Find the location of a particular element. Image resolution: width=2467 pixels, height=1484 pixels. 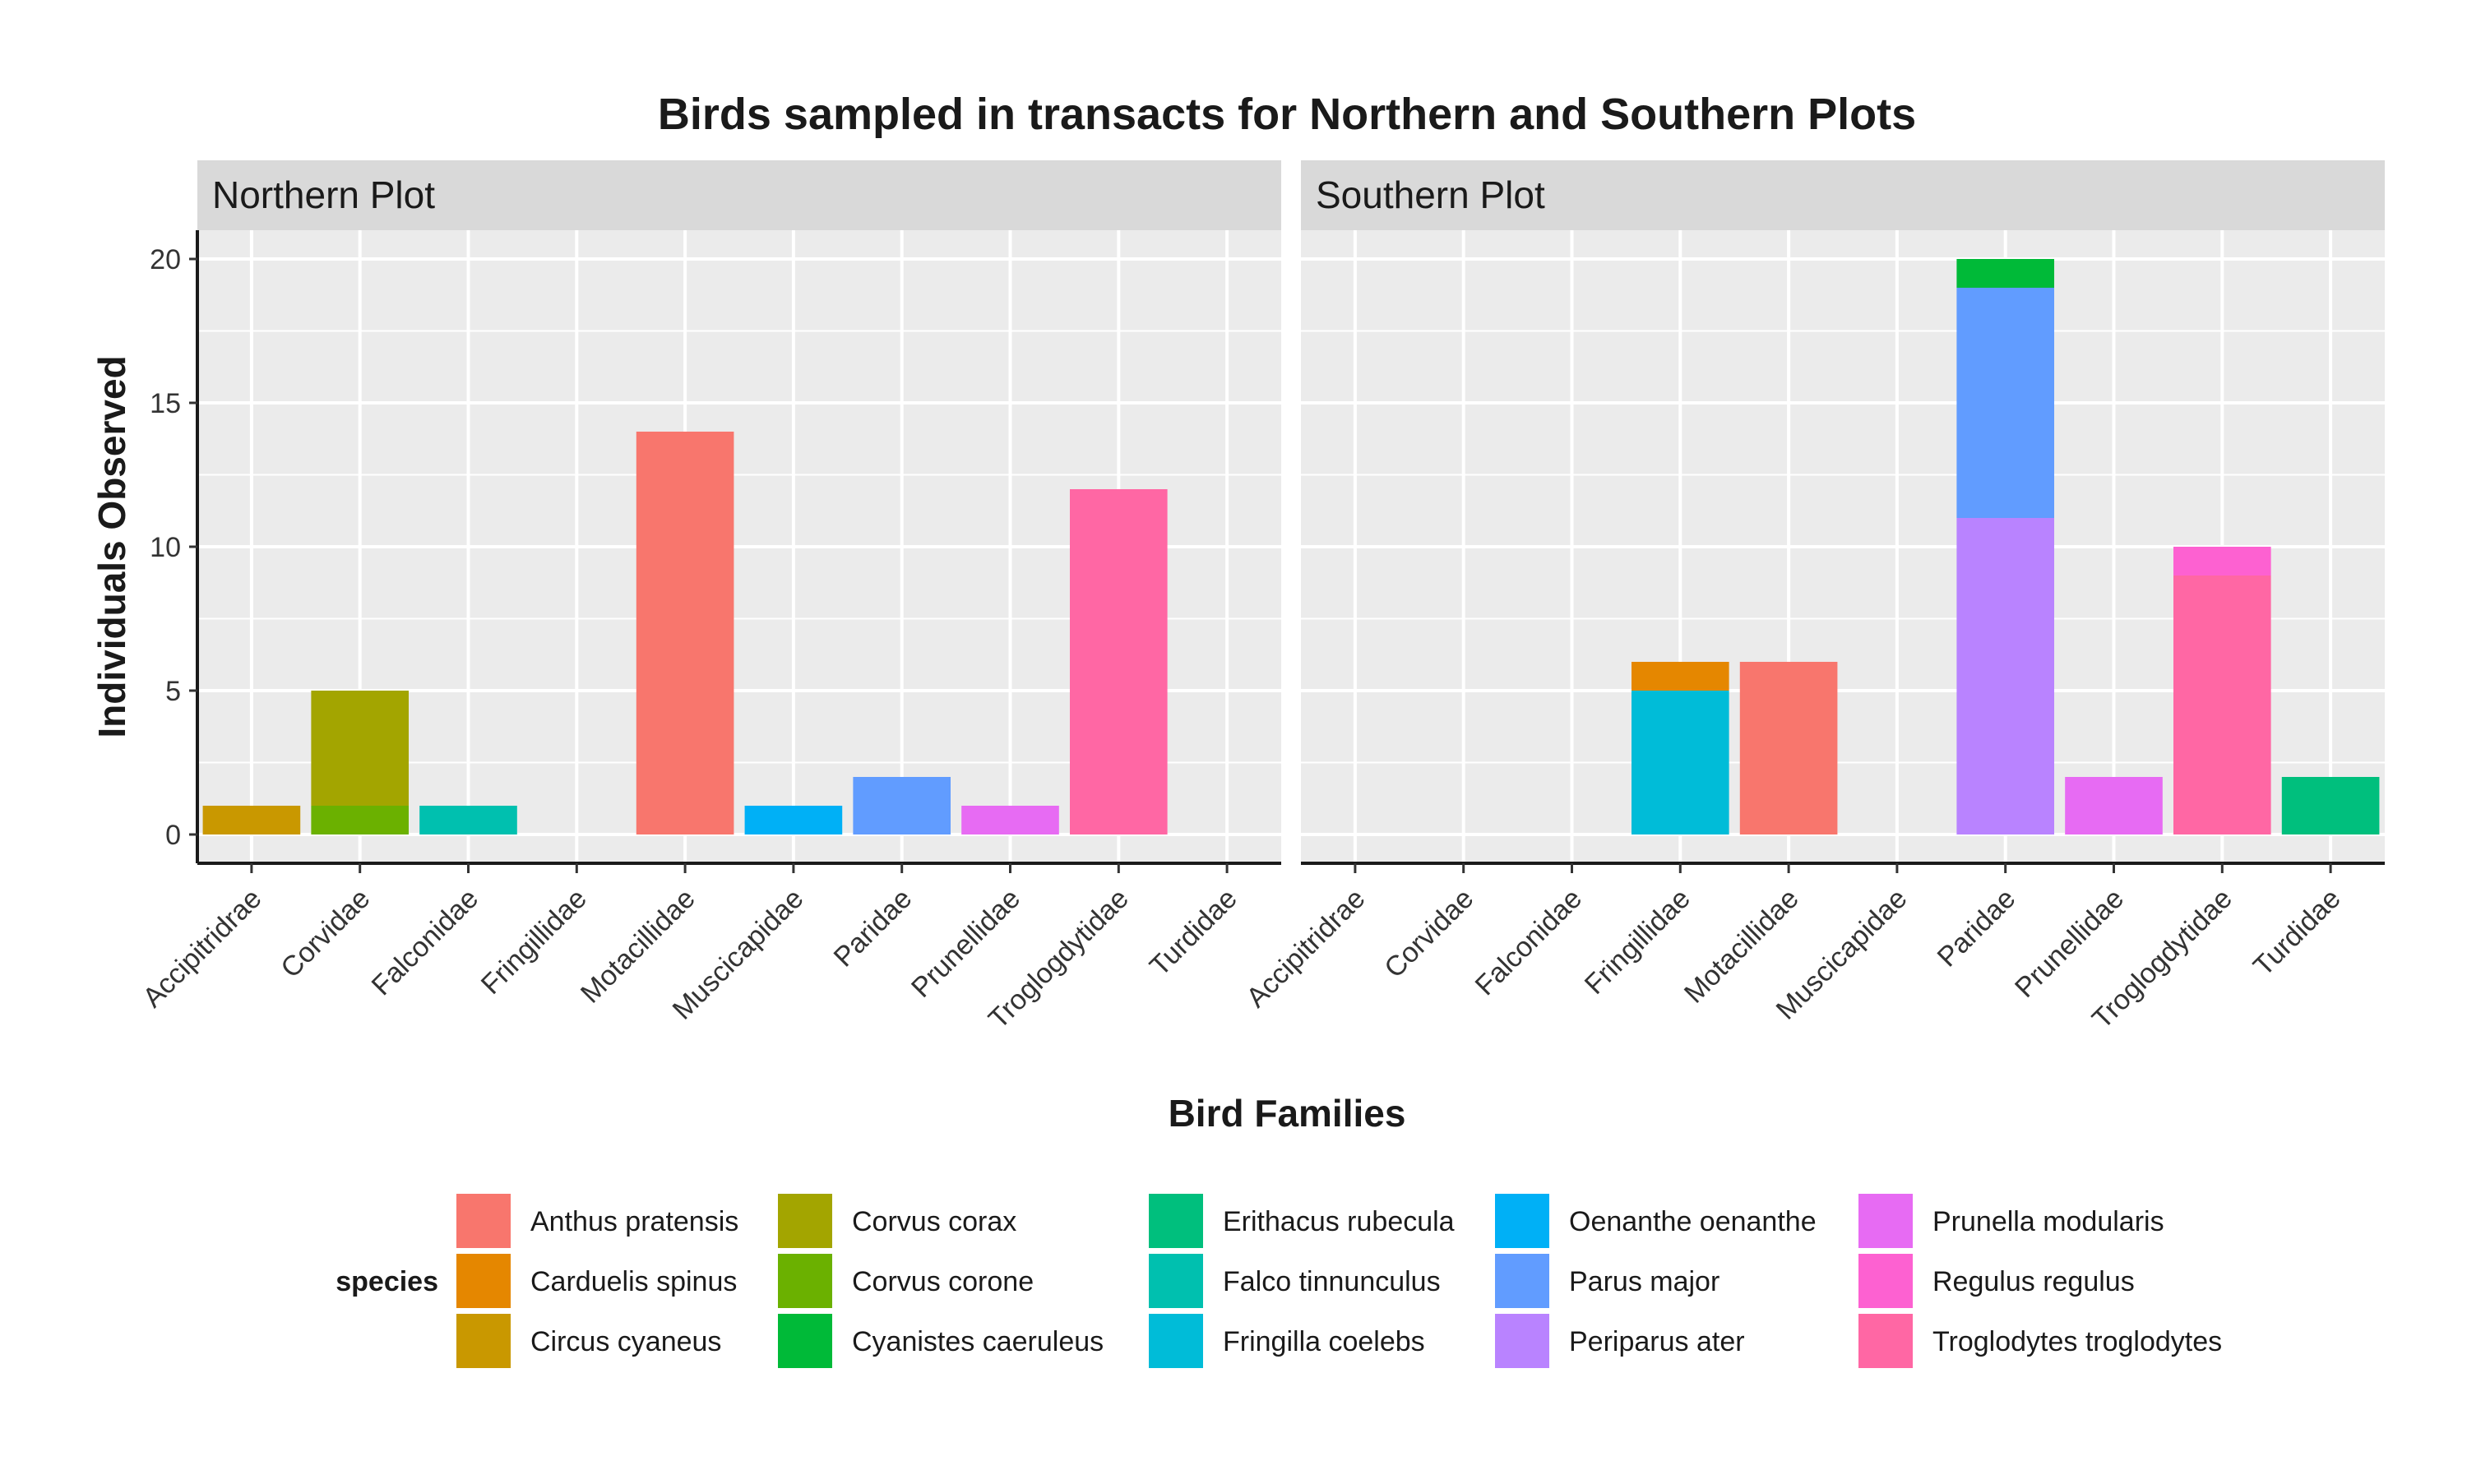

legend-label: Corvus corax is located at coordinates (934, 1221).